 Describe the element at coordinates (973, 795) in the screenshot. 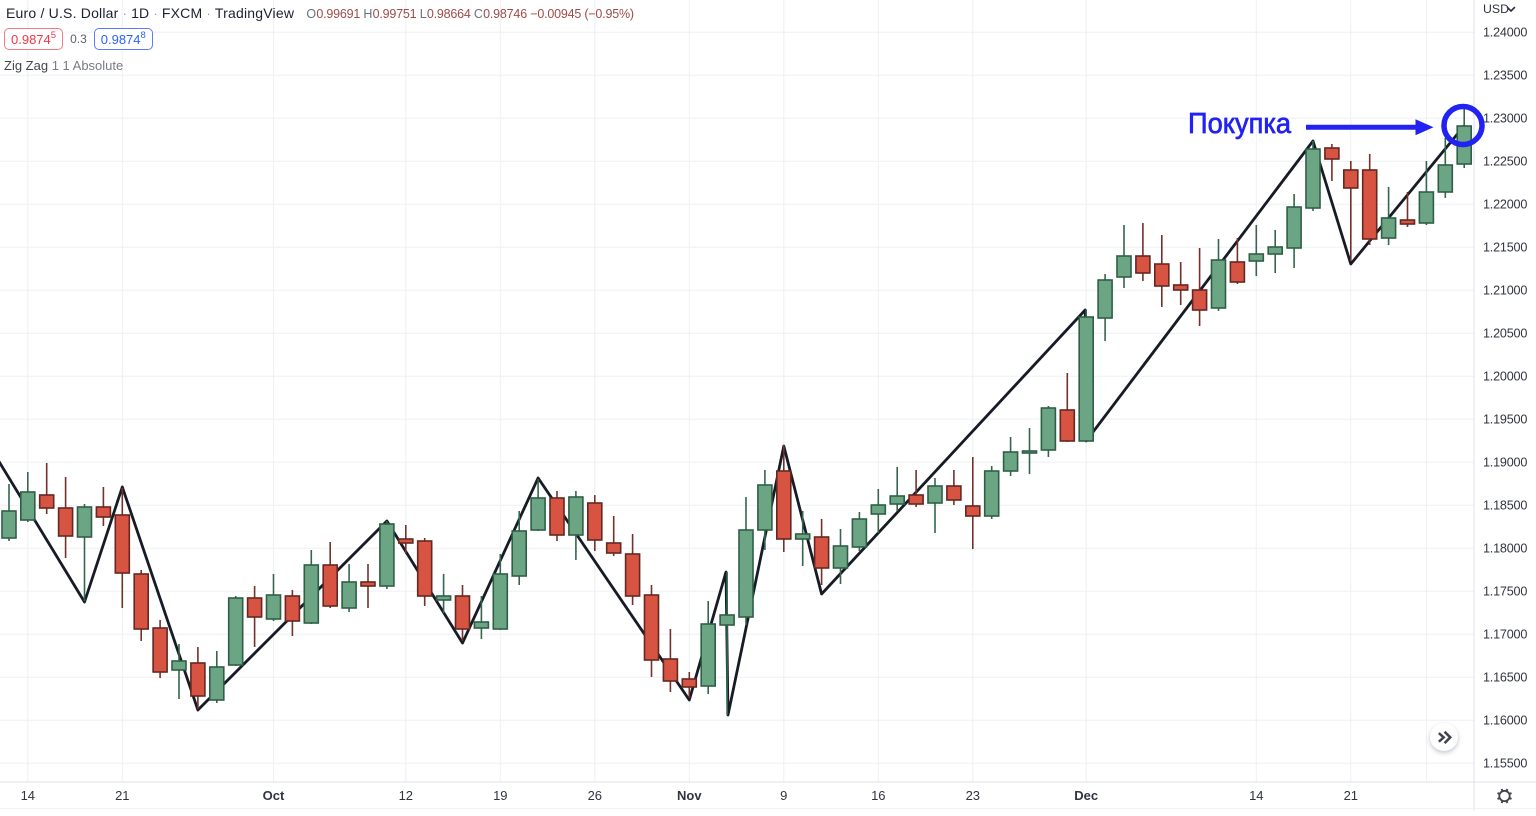

I see `svg-text: 23` at that location.